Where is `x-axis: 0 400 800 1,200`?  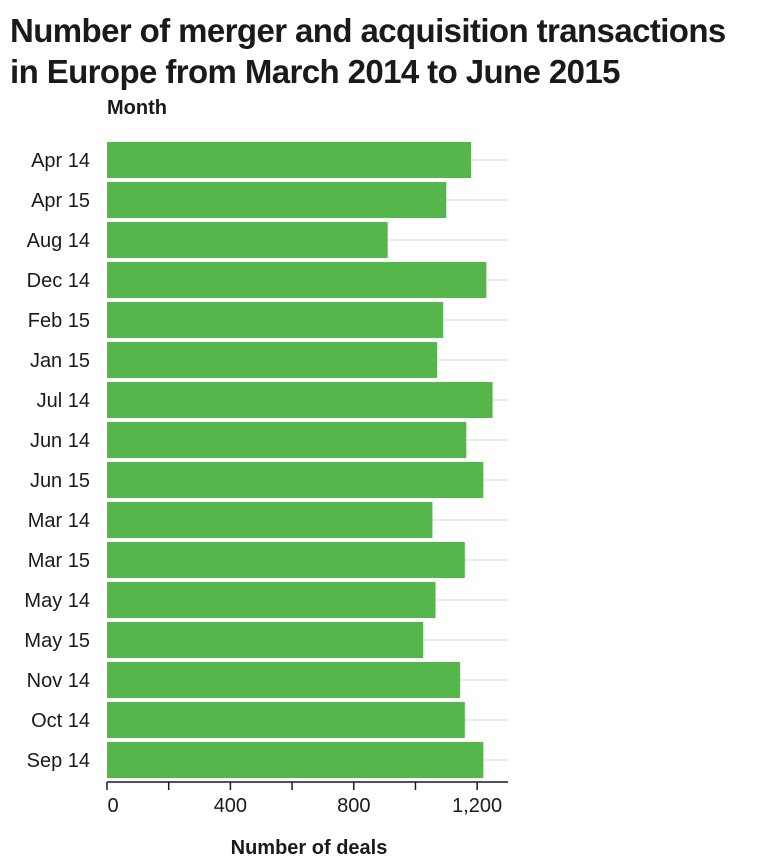 x-axis: 0 400 800 1,200 is located at coordinates (307, 799).